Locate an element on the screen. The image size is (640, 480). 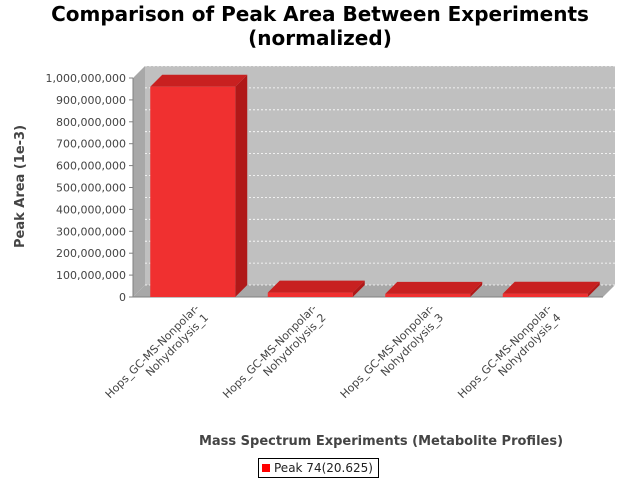
x-tick-label: Hops_GC-MS-Nonpolar-Nohydrolysis_1 is located at coordinates (157, 356).